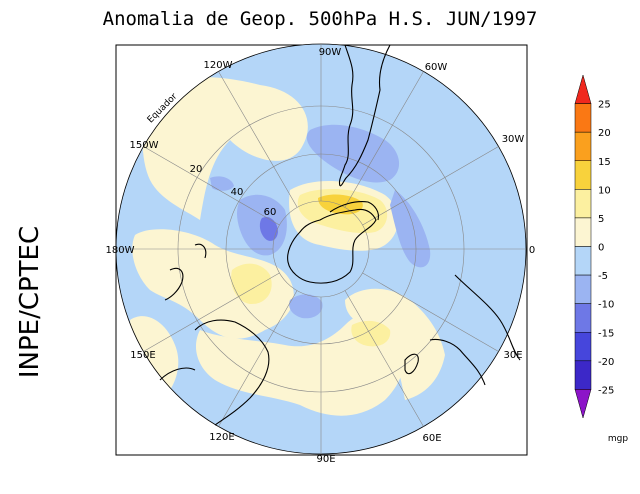 Image resolution: width=640 pixels, height=494 pixels. Describe the element at coordinates (606, 248) in the screenshot. I see `colorbar-ticks: 25 20 15 10 5 0 -5 -10 -15 -20 -25` at that location.